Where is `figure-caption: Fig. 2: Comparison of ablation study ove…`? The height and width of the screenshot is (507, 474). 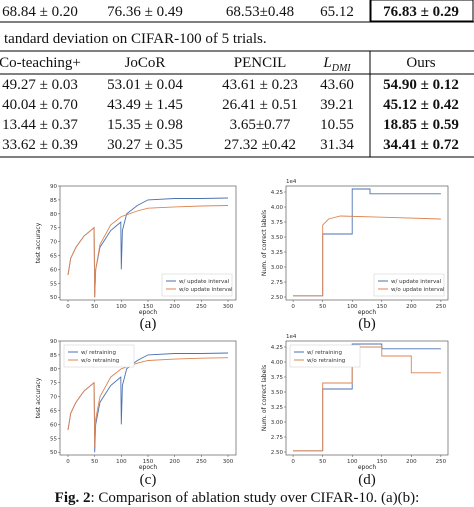
figure-caption: Fig. 2: Comparison of ablation study ove… is located at coordinates (237, 498).